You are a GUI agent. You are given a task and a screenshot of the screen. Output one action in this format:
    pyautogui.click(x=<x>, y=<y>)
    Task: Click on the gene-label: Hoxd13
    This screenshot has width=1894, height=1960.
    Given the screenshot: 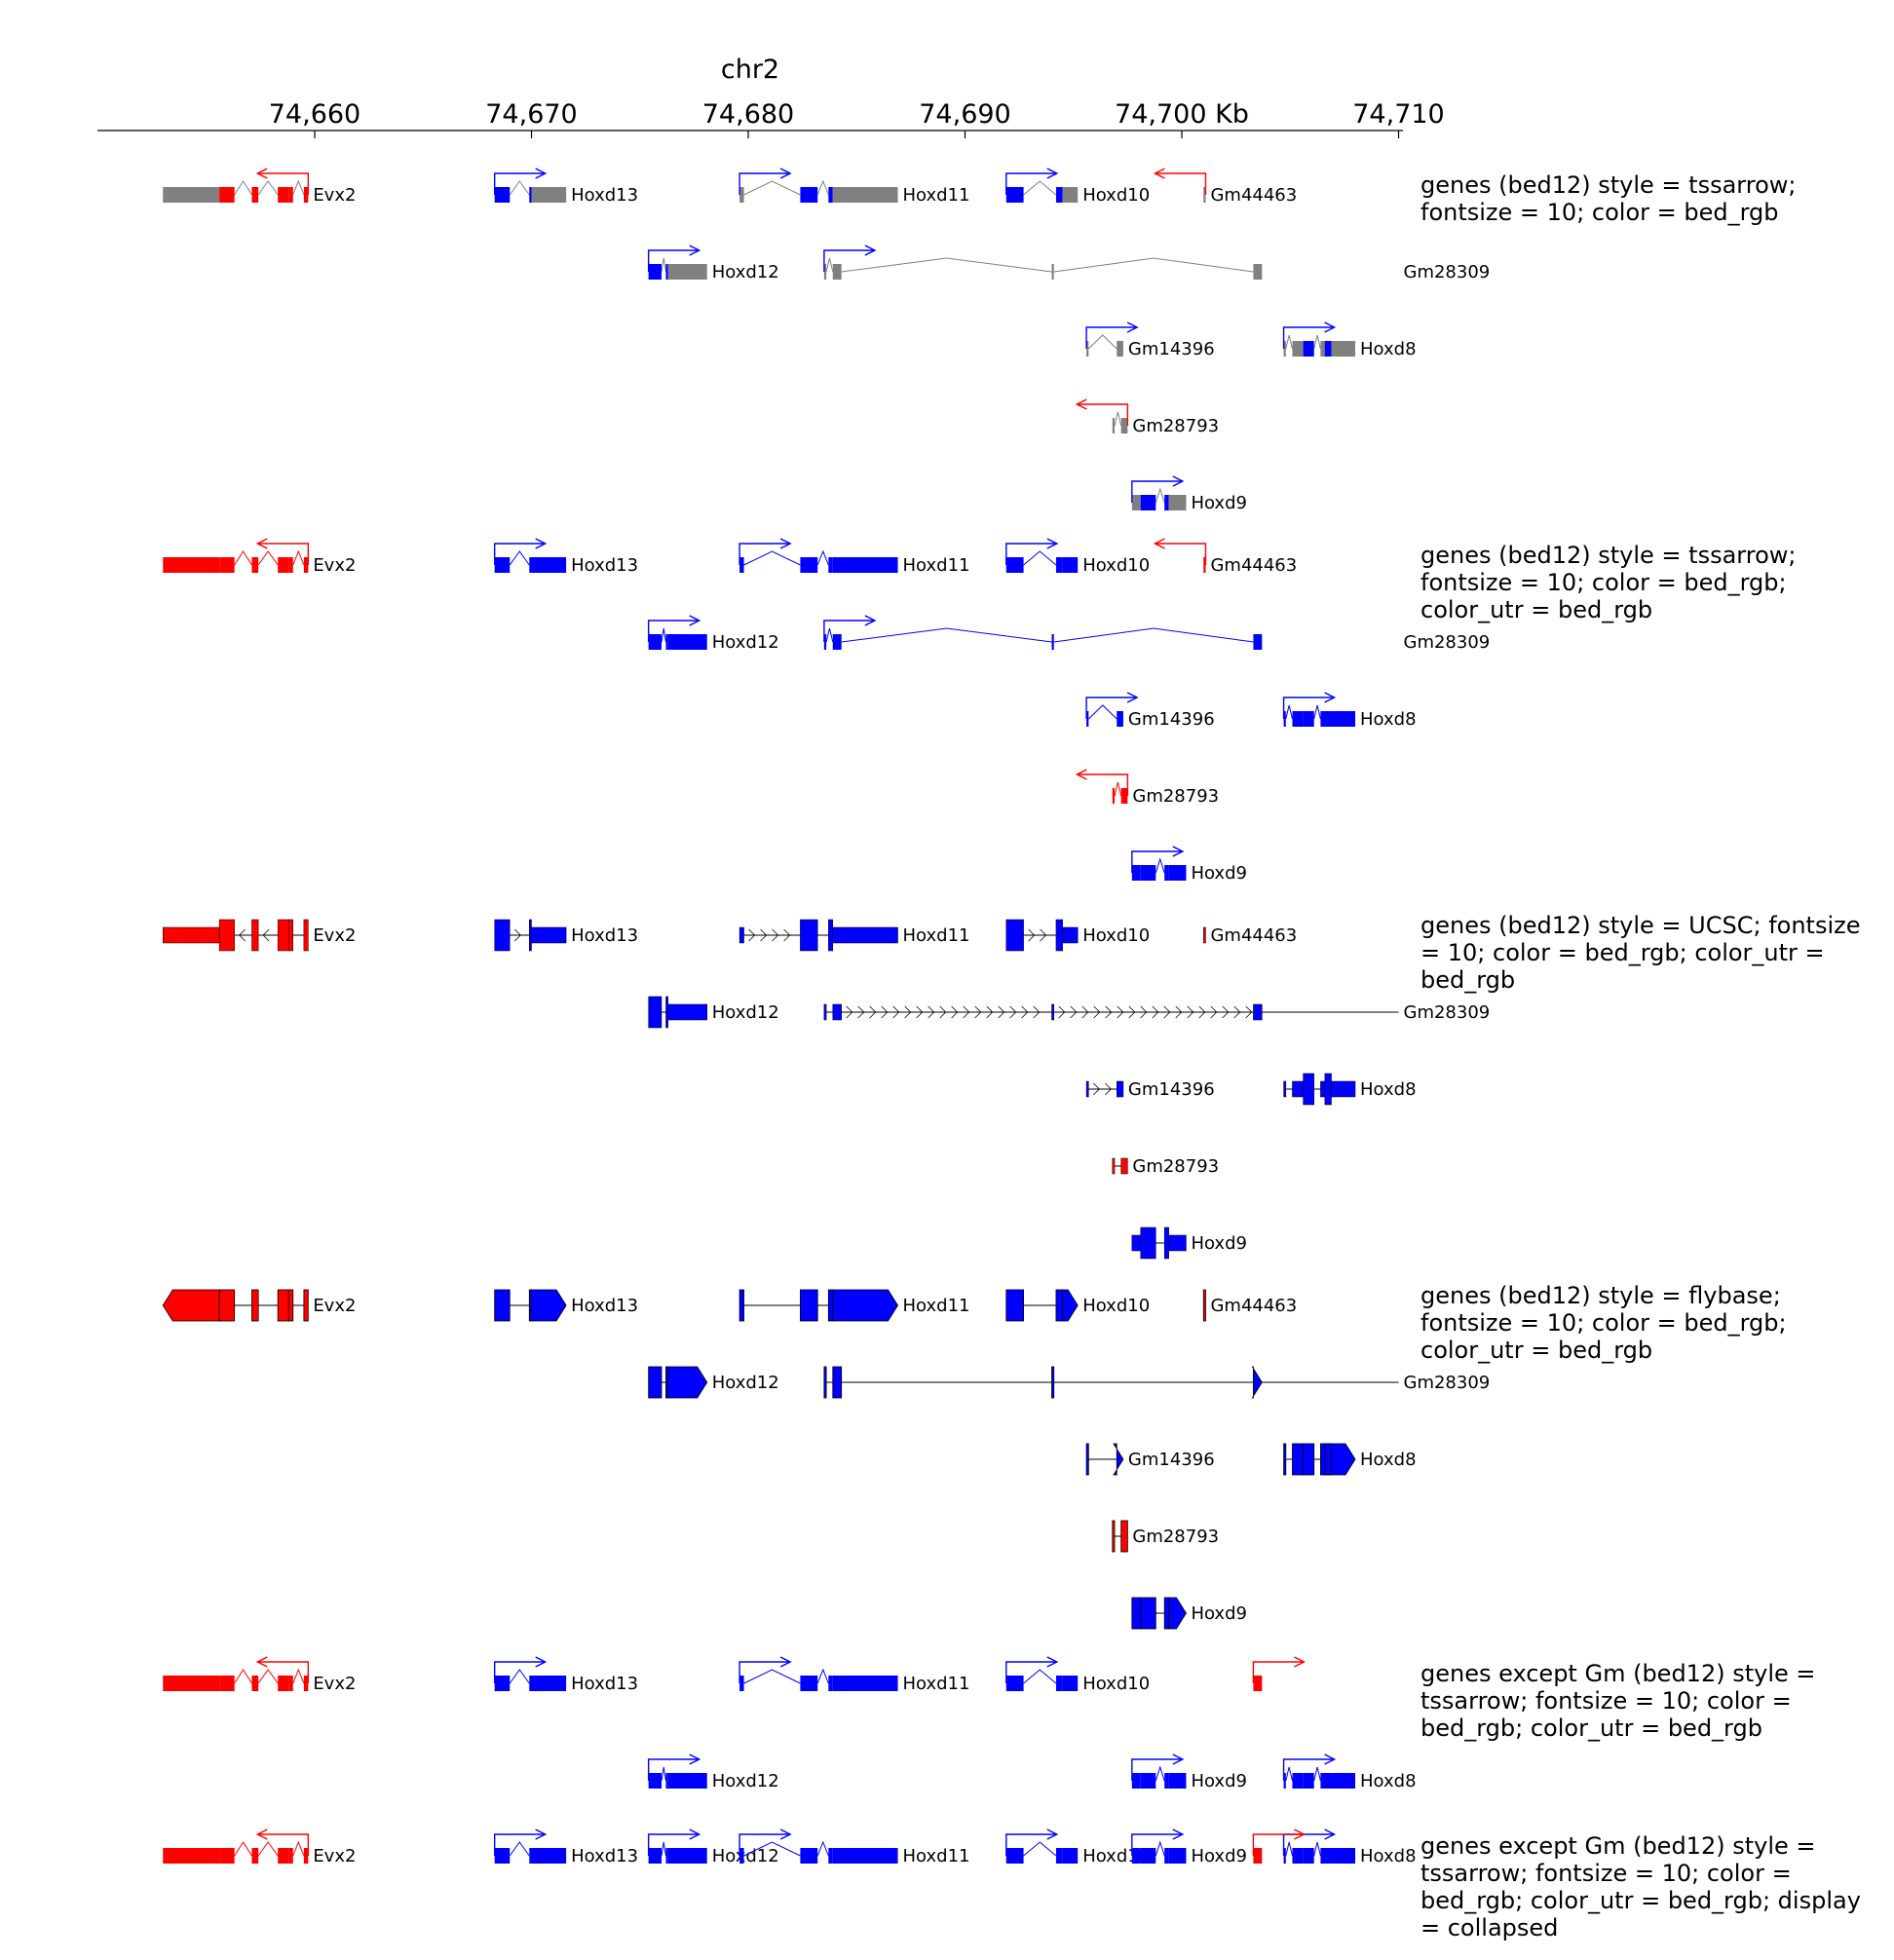 What is the action you would take?
    pyautogui.click(x=605, y=1856)
    